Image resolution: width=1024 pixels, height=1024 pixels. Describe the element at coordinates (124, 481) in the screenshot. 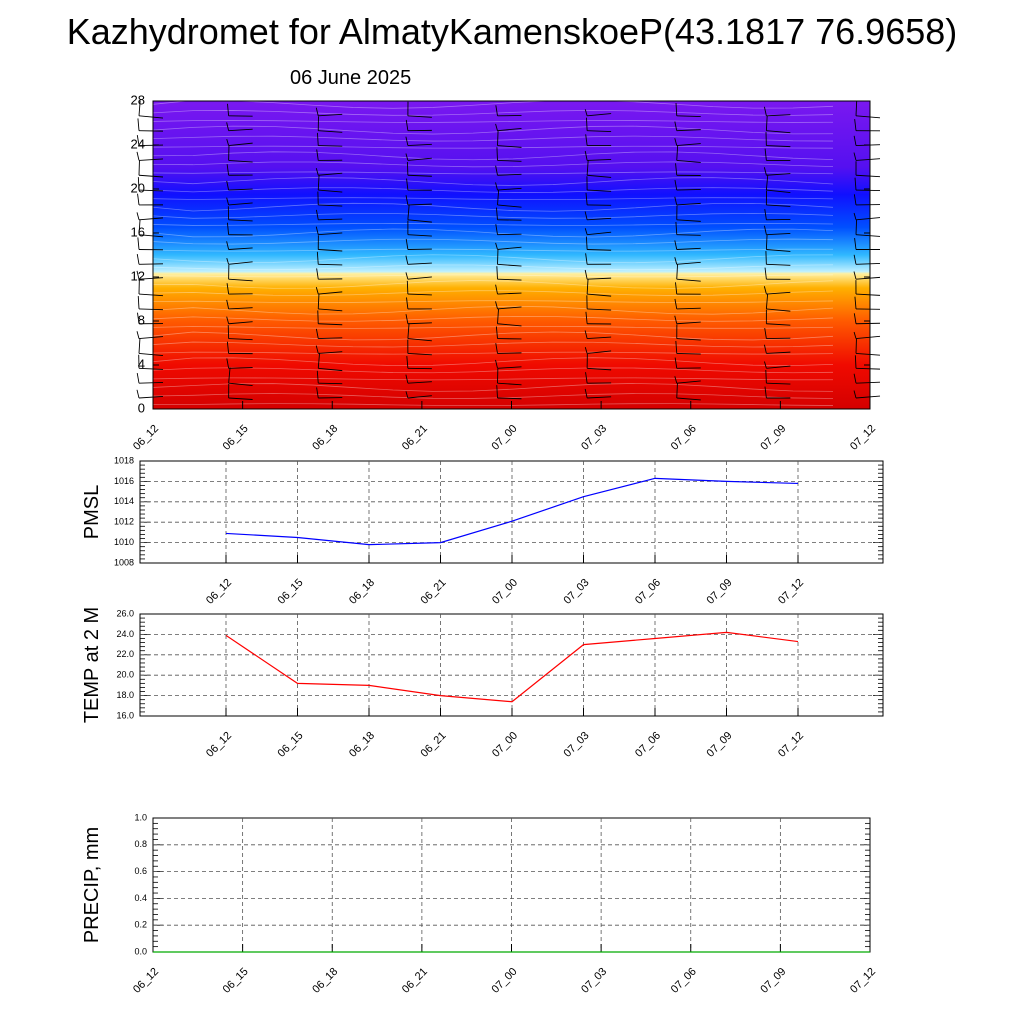

I see `y-tick-label: 1016` at that location.